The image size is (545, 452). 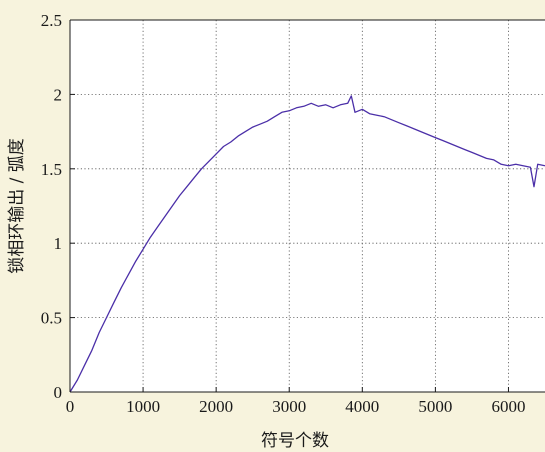 What do you see at coordinates (58, 206) in the screenshot?
I see `y-ticks: 0 0.5 1 1.5 2 2.5` at bounding box center [58, 206].